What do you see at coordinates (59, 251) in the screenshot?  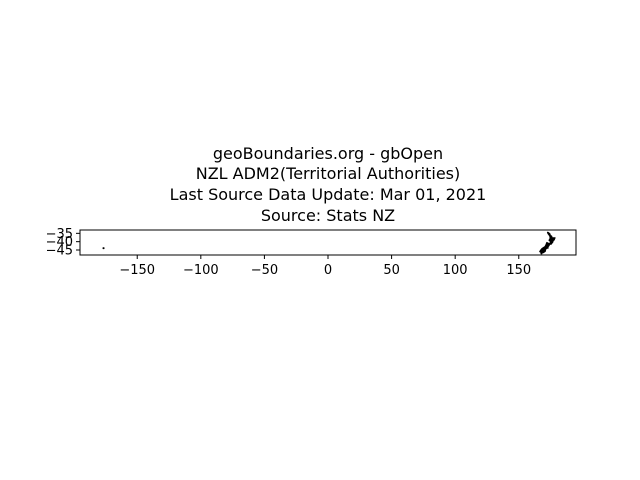 I see `y-tick-label: −45` at bounding box center [59, 251].